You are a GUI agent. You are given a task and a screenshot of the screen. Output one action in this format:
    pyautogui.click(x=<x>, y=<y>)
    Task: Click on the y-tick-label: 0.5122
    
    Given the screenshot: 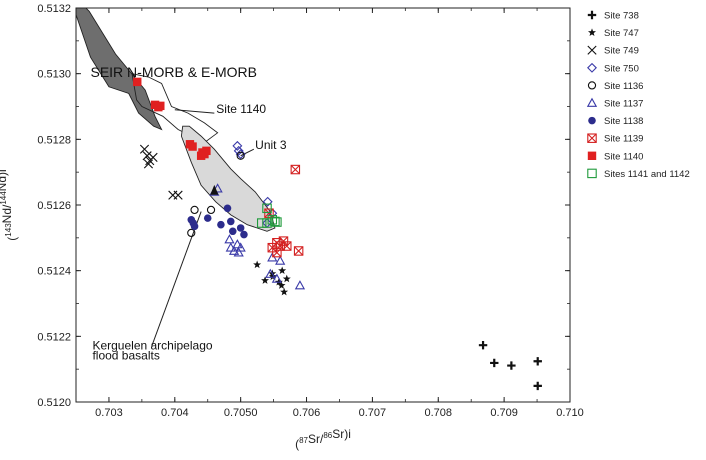 What is the action you would take?
    pyautogui.click(x=54, y=337)
    